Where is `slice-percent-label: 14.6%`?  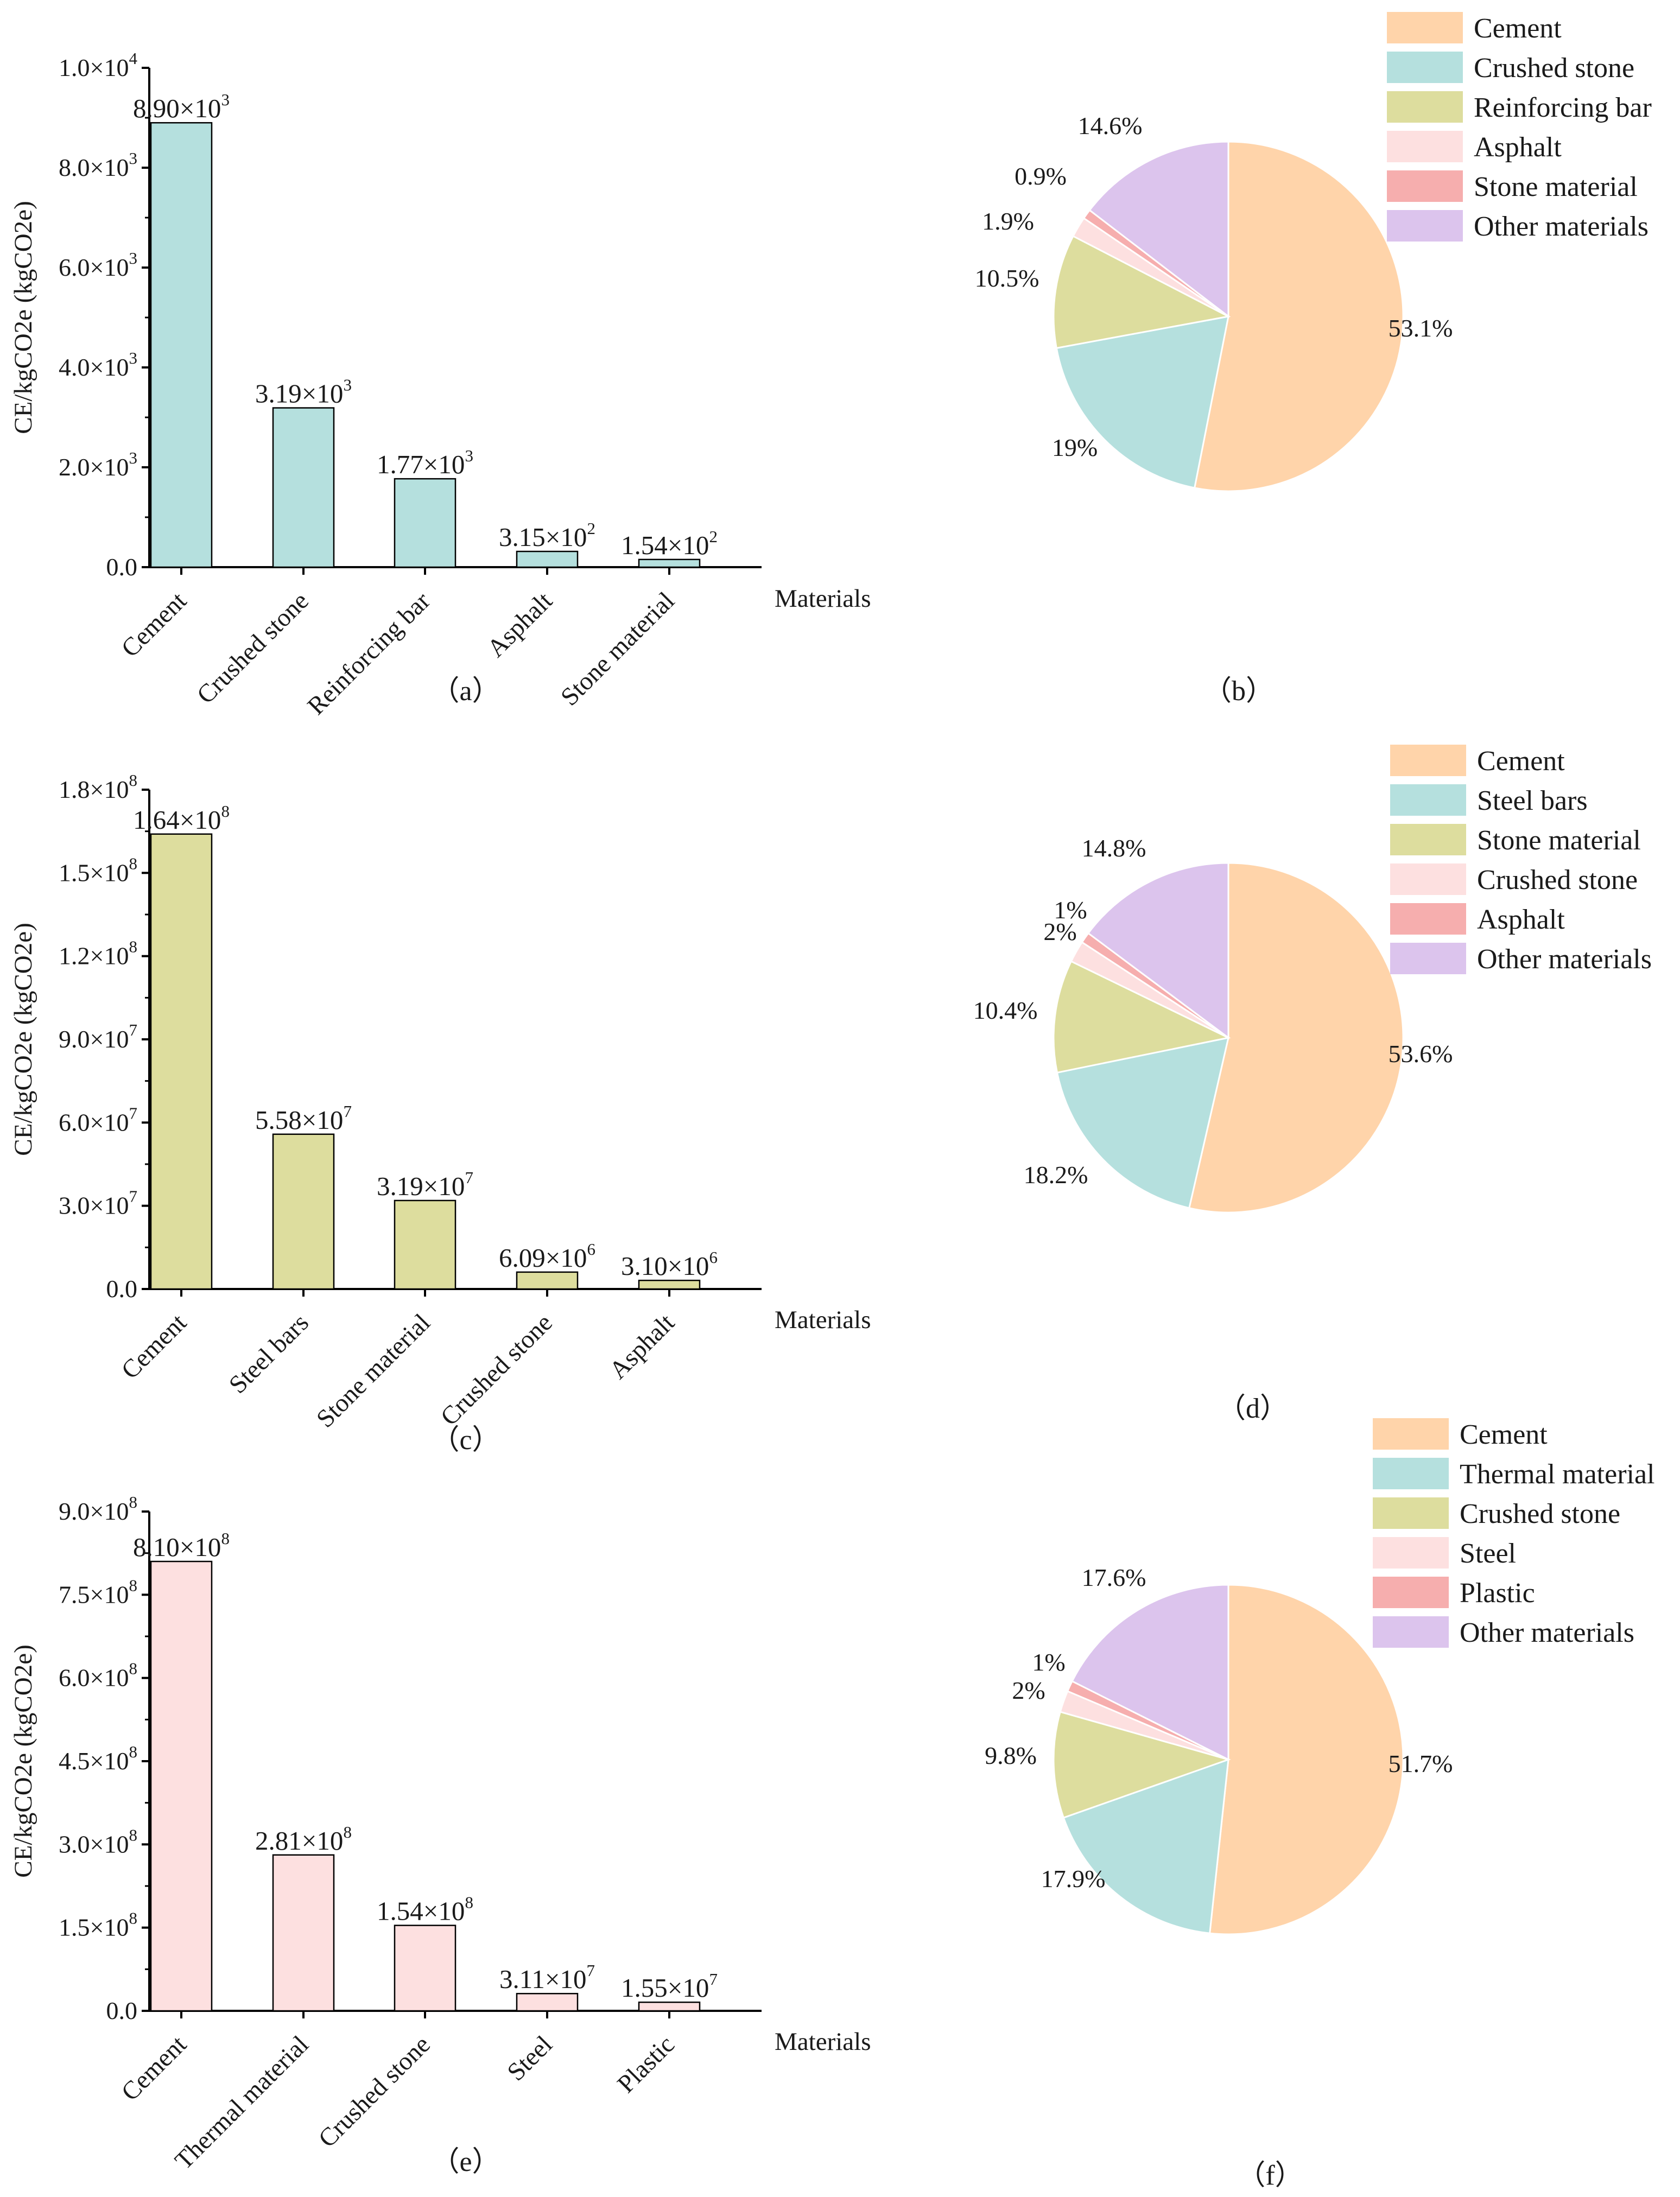
slice-percent-label: 14.6% is located at coordinates (1110, 125).